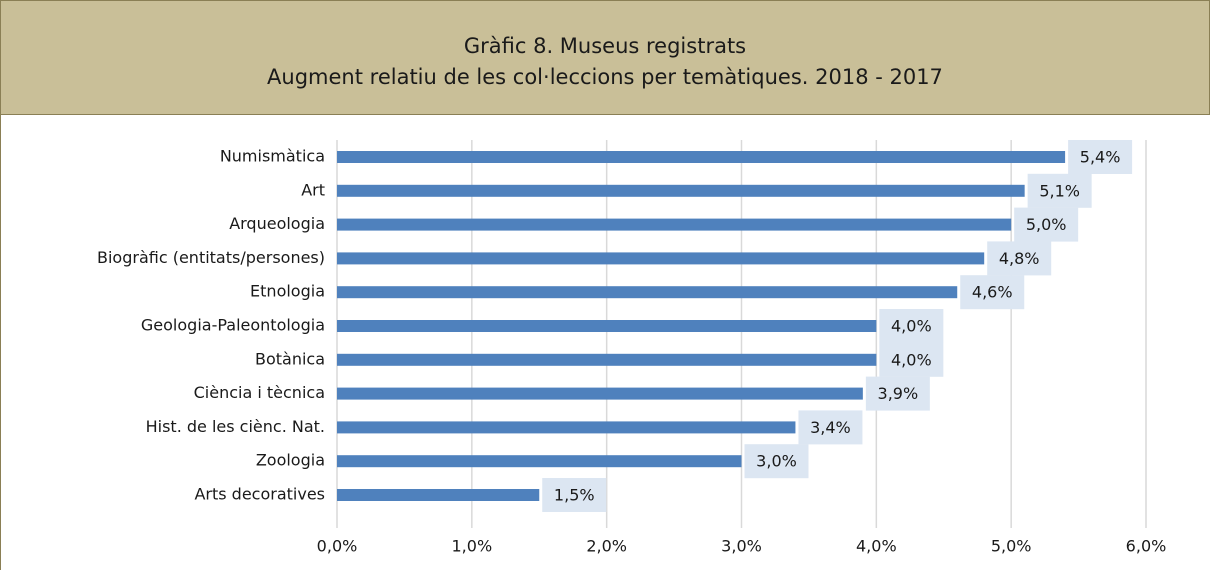 The width and height of the screenshot is (1210, 570). Describe the element at coordinates (606, 546) in the screenshot. I see `x-tick-label: 2,0%` at that location.